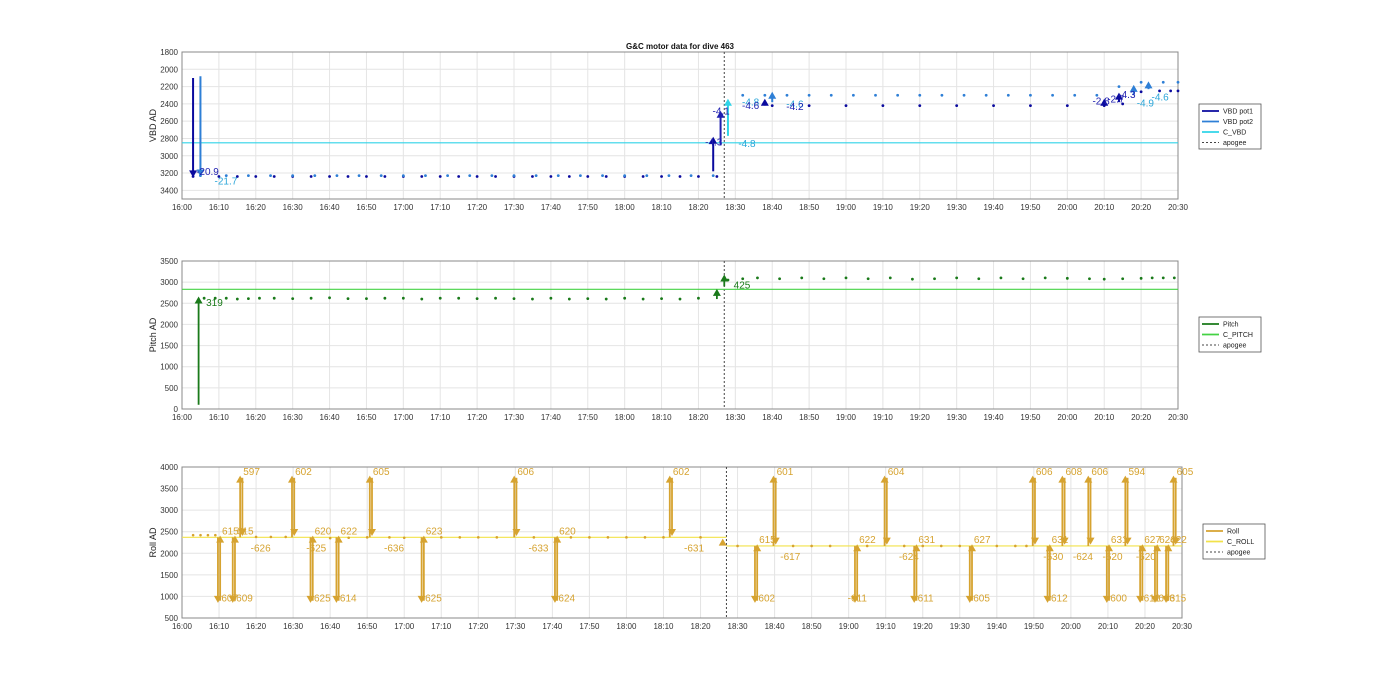 This screenshot has width=1400, height=693. Describe the element at coordinates (169, 69) in the screenshot. I see `y-tick-label: 2000` at that location.